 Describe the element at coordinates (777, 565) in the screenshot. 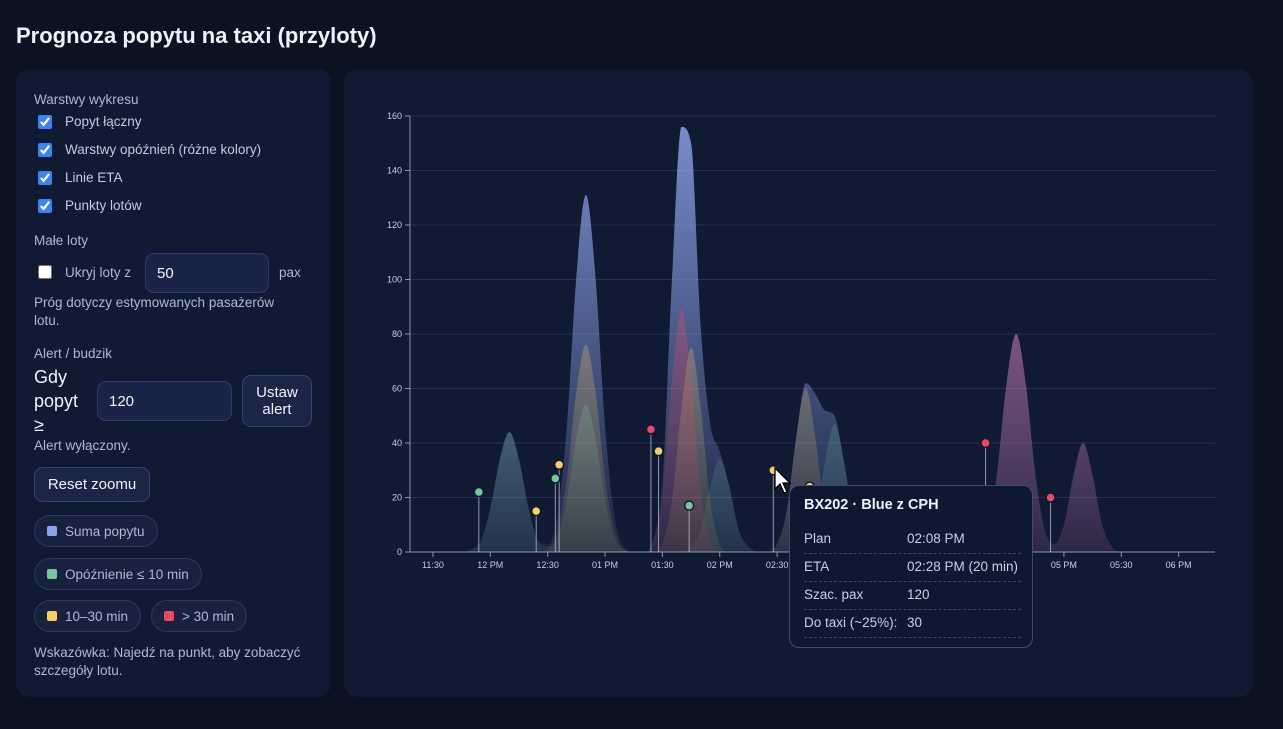

I see `x-tick-label: 02:30` at that location.